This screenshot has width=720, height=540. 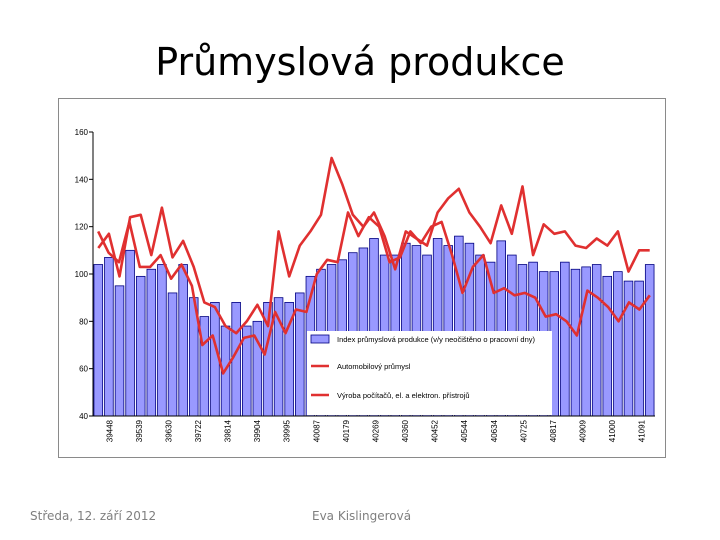 I want to click on y-tick-label: 120, so click(x=82, y=227).